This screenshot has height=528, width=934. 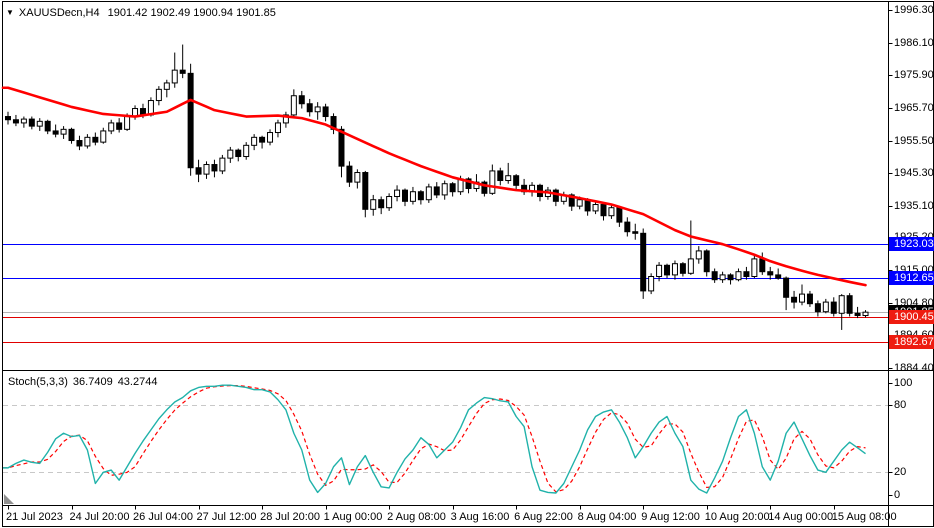 I want to click on time-axis-label: 24 Jul 20:00, so click(x=99, y=517).